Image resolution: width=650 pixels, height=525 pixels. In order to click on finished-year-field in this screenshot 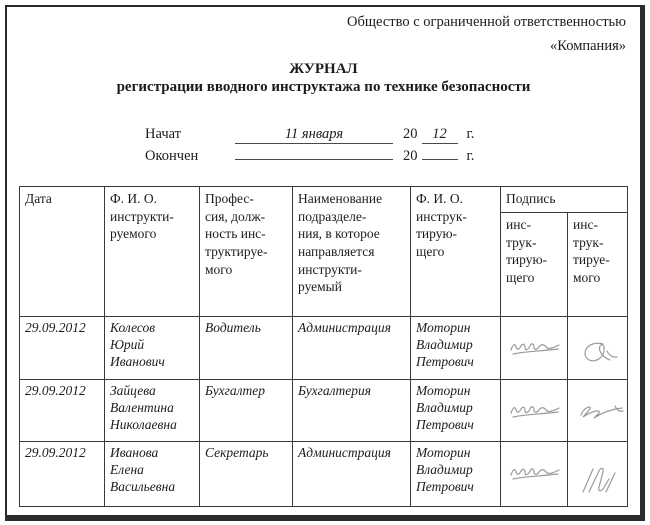, I will do `click(439, 160)`.